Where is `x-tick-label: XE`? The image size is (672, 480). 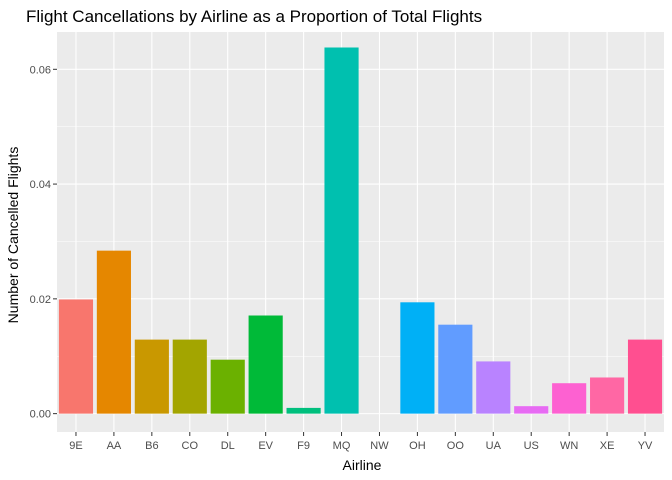
x-tick-label: XE is located at coordinates (607, 446).